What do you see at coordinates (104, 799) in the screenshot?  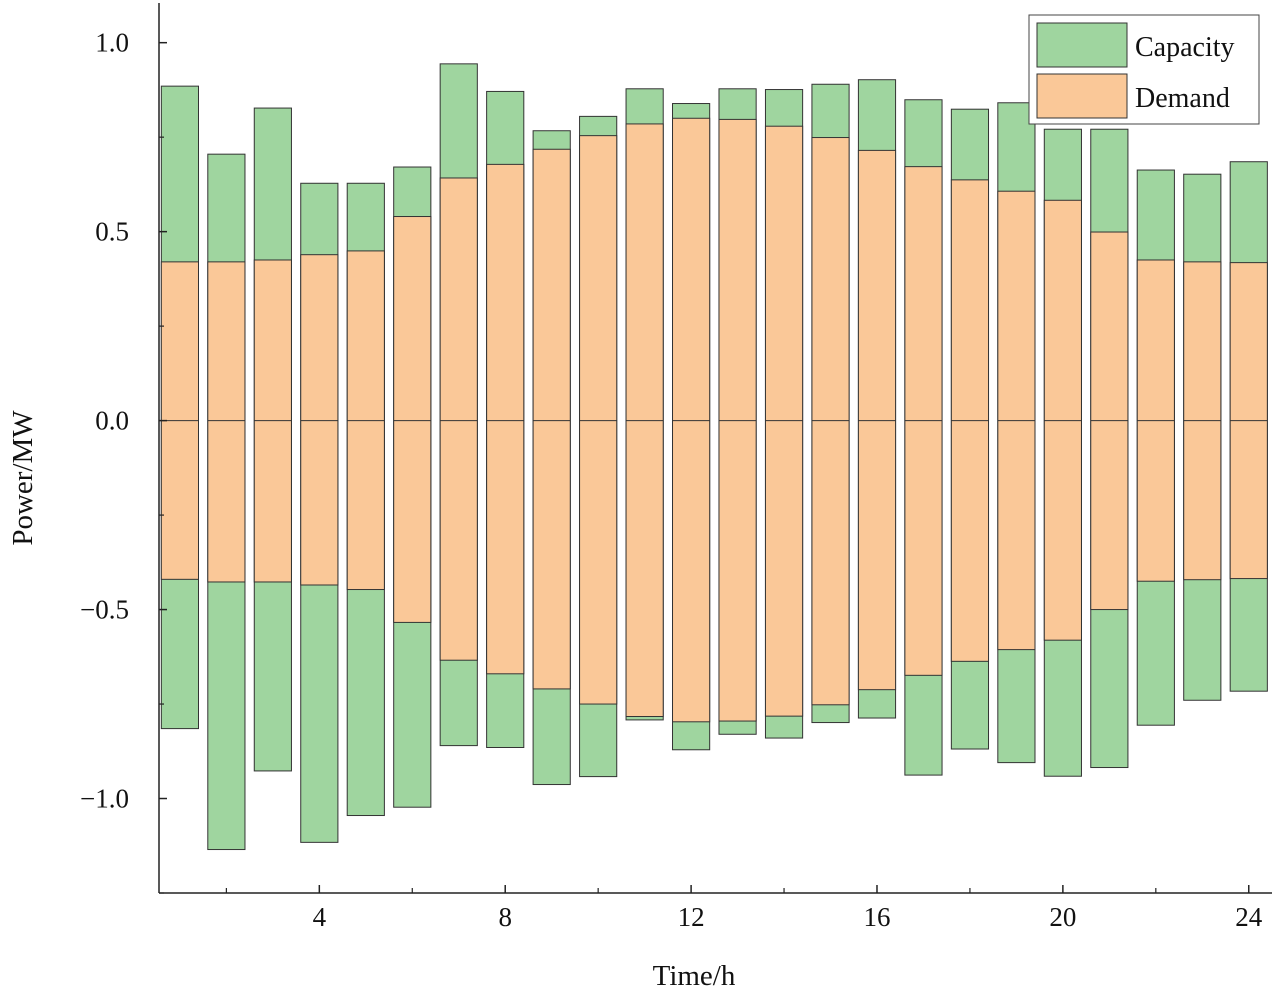 I see `y-tick-label: −1.0` at bounding box center [104, 799].